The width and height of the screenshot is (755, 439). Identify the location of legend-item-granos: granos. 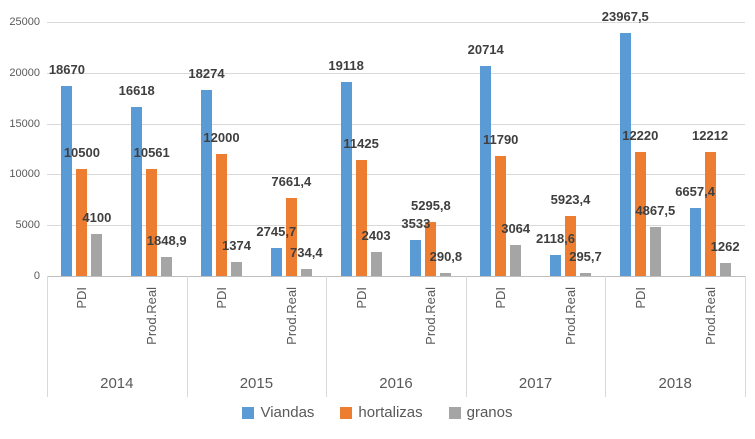
(480, 413).